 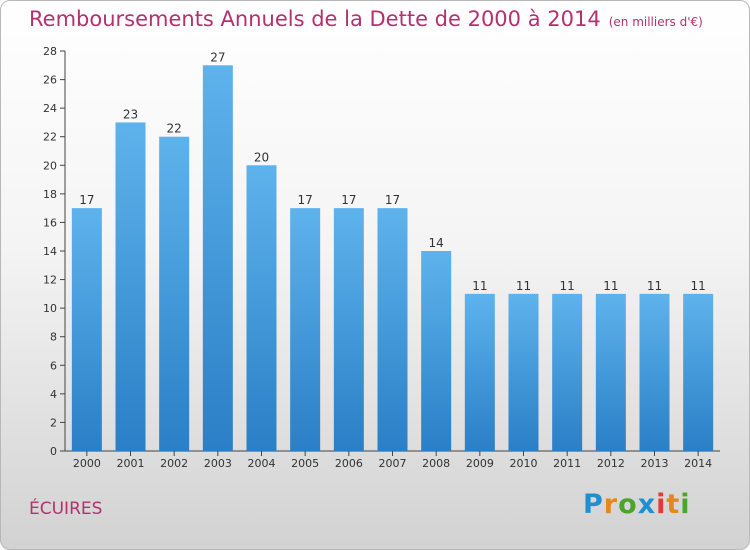 What do you see at coordinates (50, 137) in the screenshot?
I see `y-tick-label: 22` at bounding box center [50, 137].